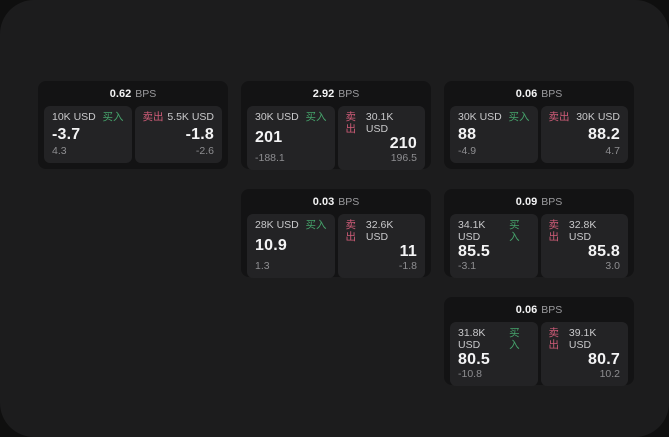 The width and height of the screenshot is (669, 437). I want to click on sell-panel: 卖出 39.1K USD 80.7 10.2, so click(584, 354).